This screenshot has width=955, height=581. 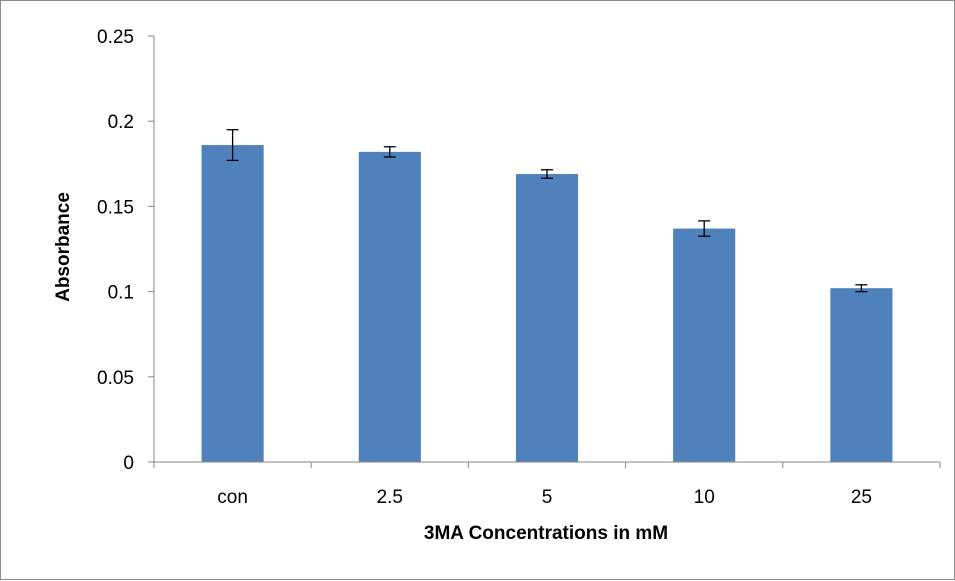 What do you see at coordinates (63, 247) in the screenshot?
I see `y-axis-title: Absorbance` at bounding box center [63, 247].